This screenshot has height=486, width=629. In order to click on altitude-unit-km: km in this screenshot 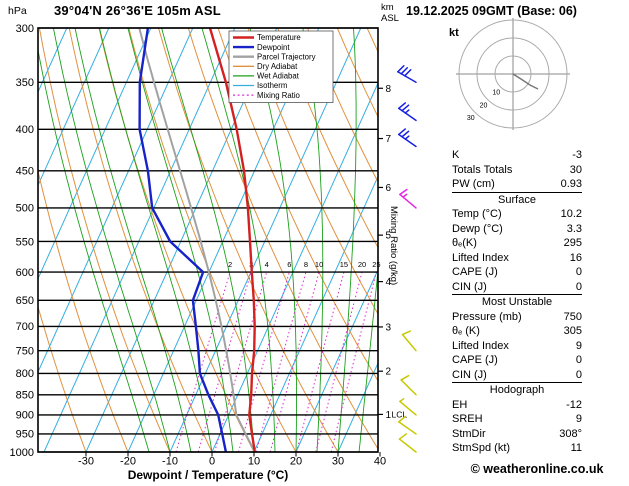, I will do `click(387, 7)`.